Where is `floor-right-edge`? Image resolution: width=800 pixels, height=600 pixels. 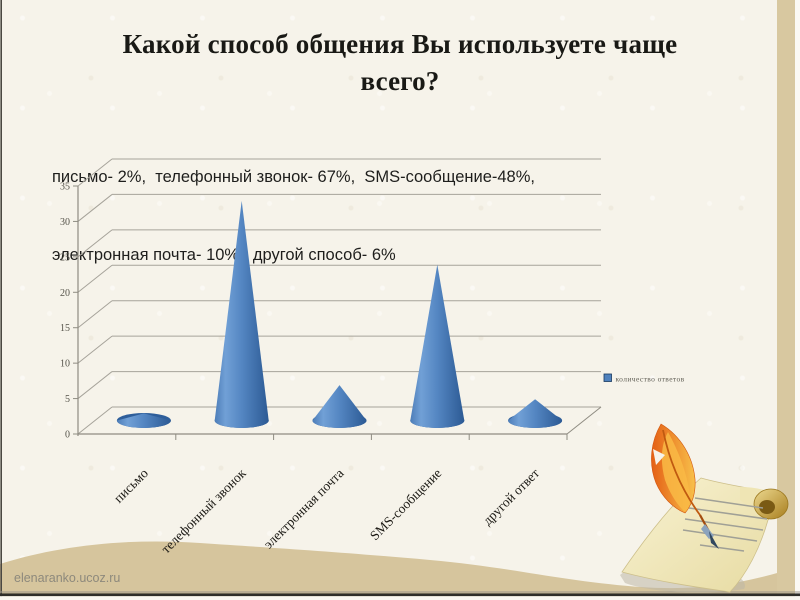 floor-right-edge is located at coordinates (584, 420).